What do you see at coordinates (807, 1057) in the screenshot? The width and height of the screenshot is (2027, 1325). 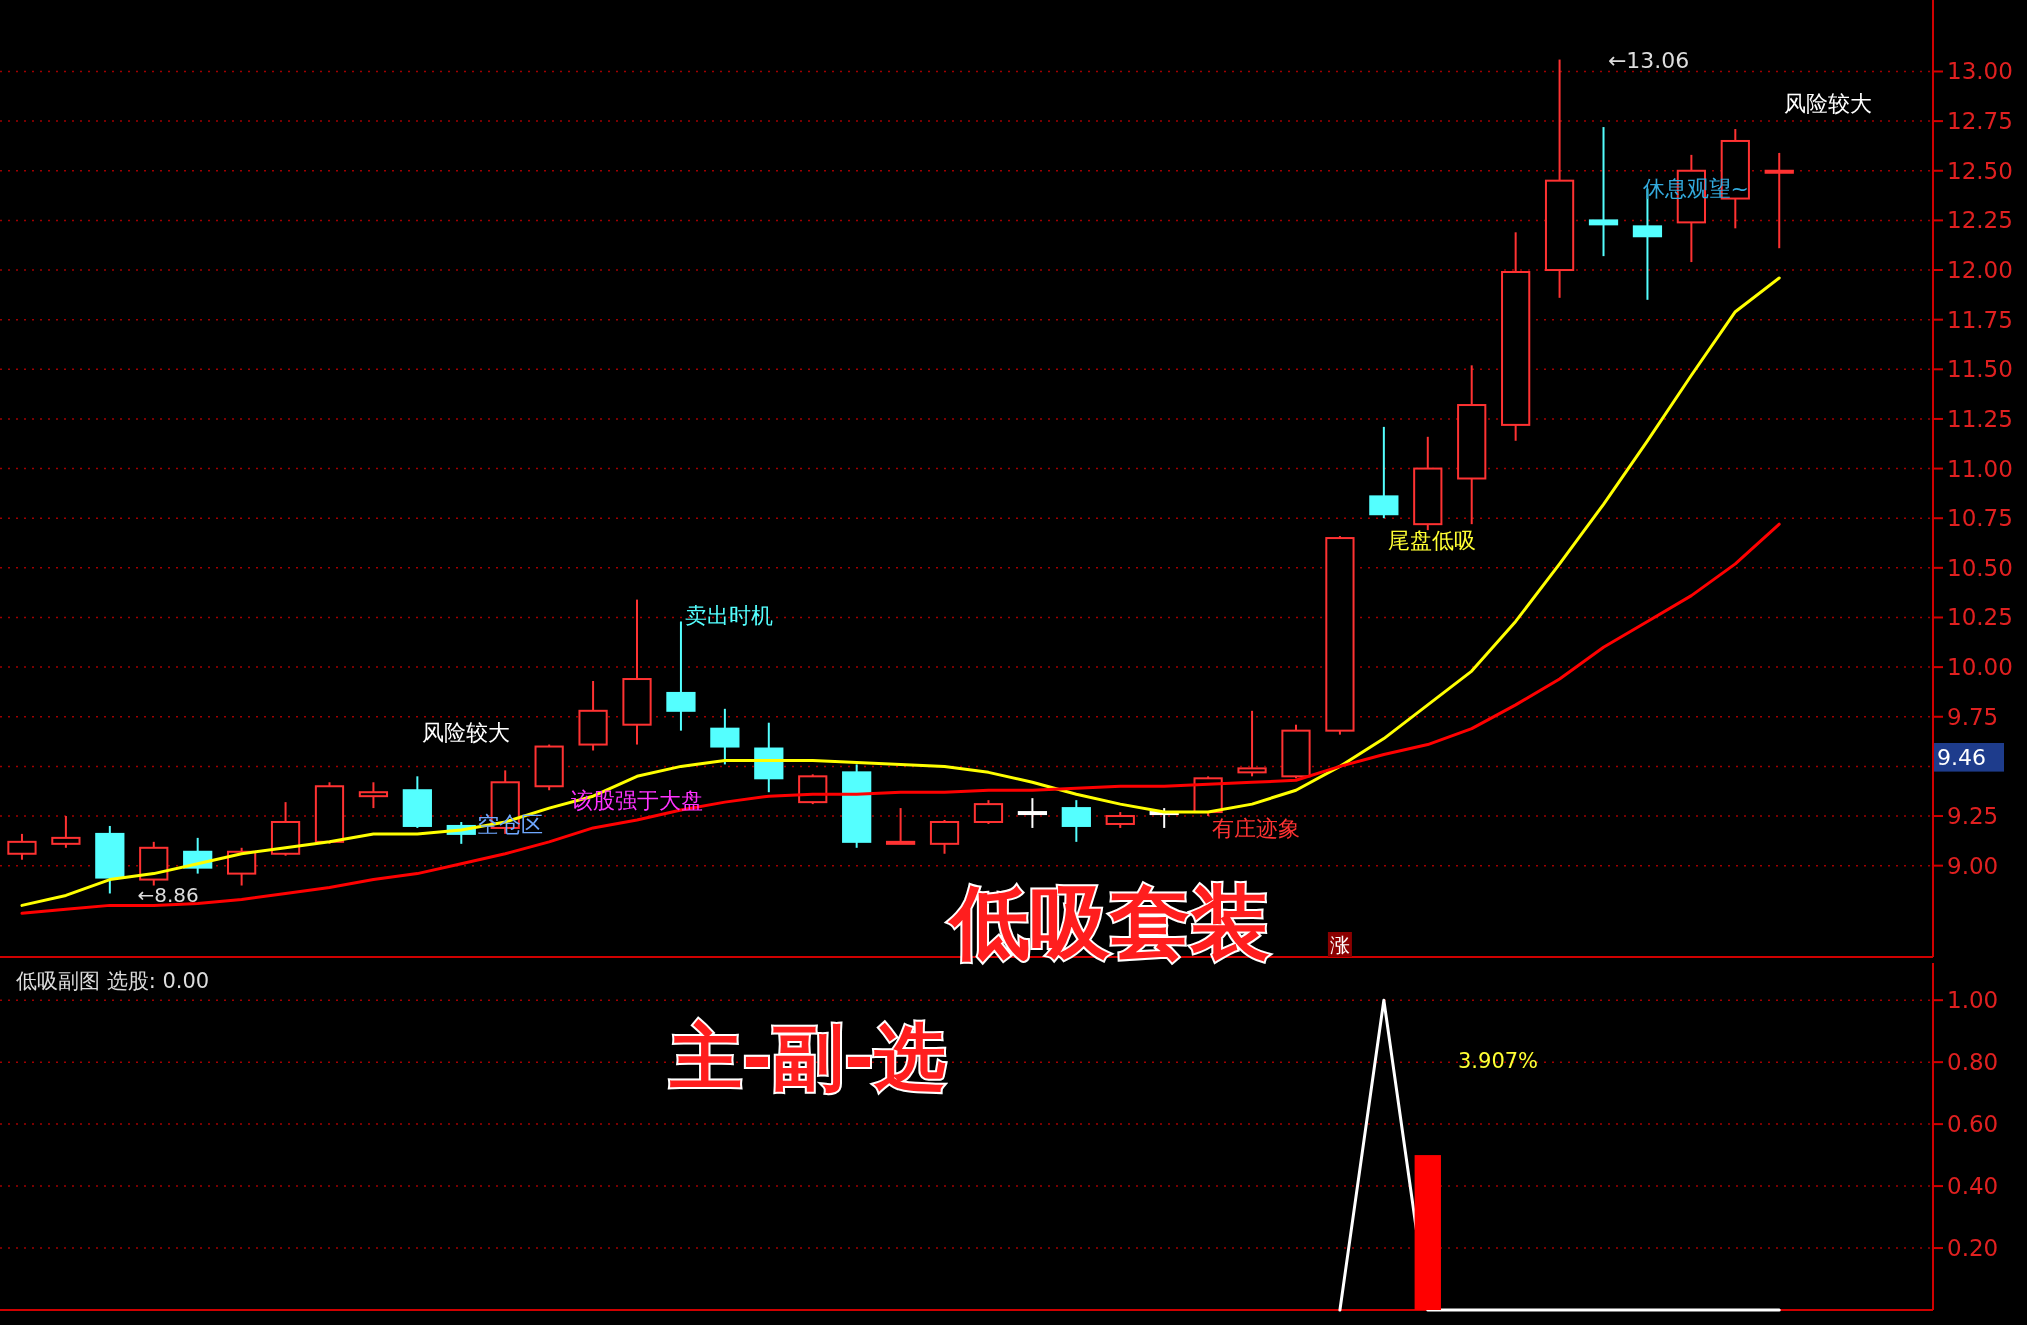 I see `annotation: 主-副-选` at bounding box center [807, 1057].